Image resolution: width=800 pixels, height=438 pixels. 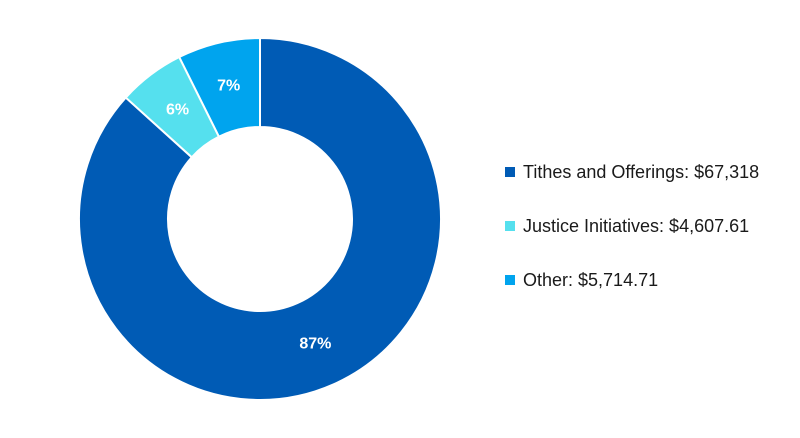 I want to click on legend-label-tithes: Tithes and Offerings: $67,318, so click(x=641, y=171).